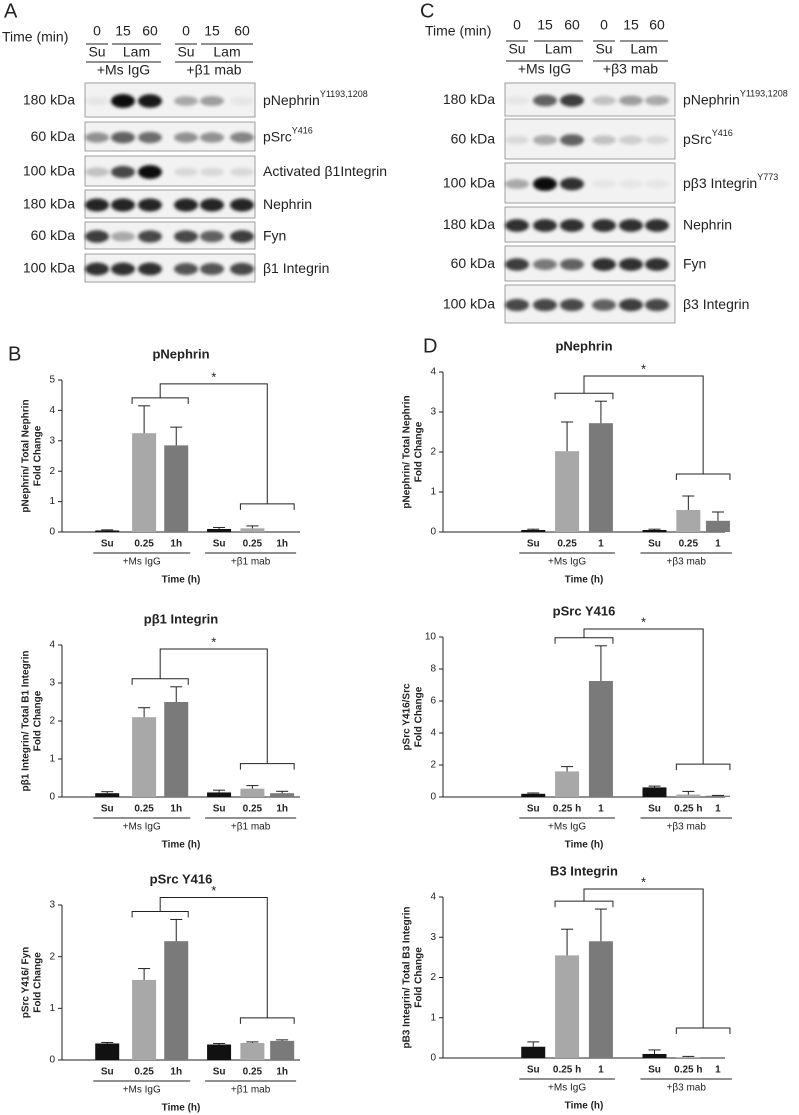 The width and height of the screenshot is (799, 1115). Describe the element at coordinates (181, 618) in the screenshot. I see `chart-title: pβ1 Integrin` at that location.